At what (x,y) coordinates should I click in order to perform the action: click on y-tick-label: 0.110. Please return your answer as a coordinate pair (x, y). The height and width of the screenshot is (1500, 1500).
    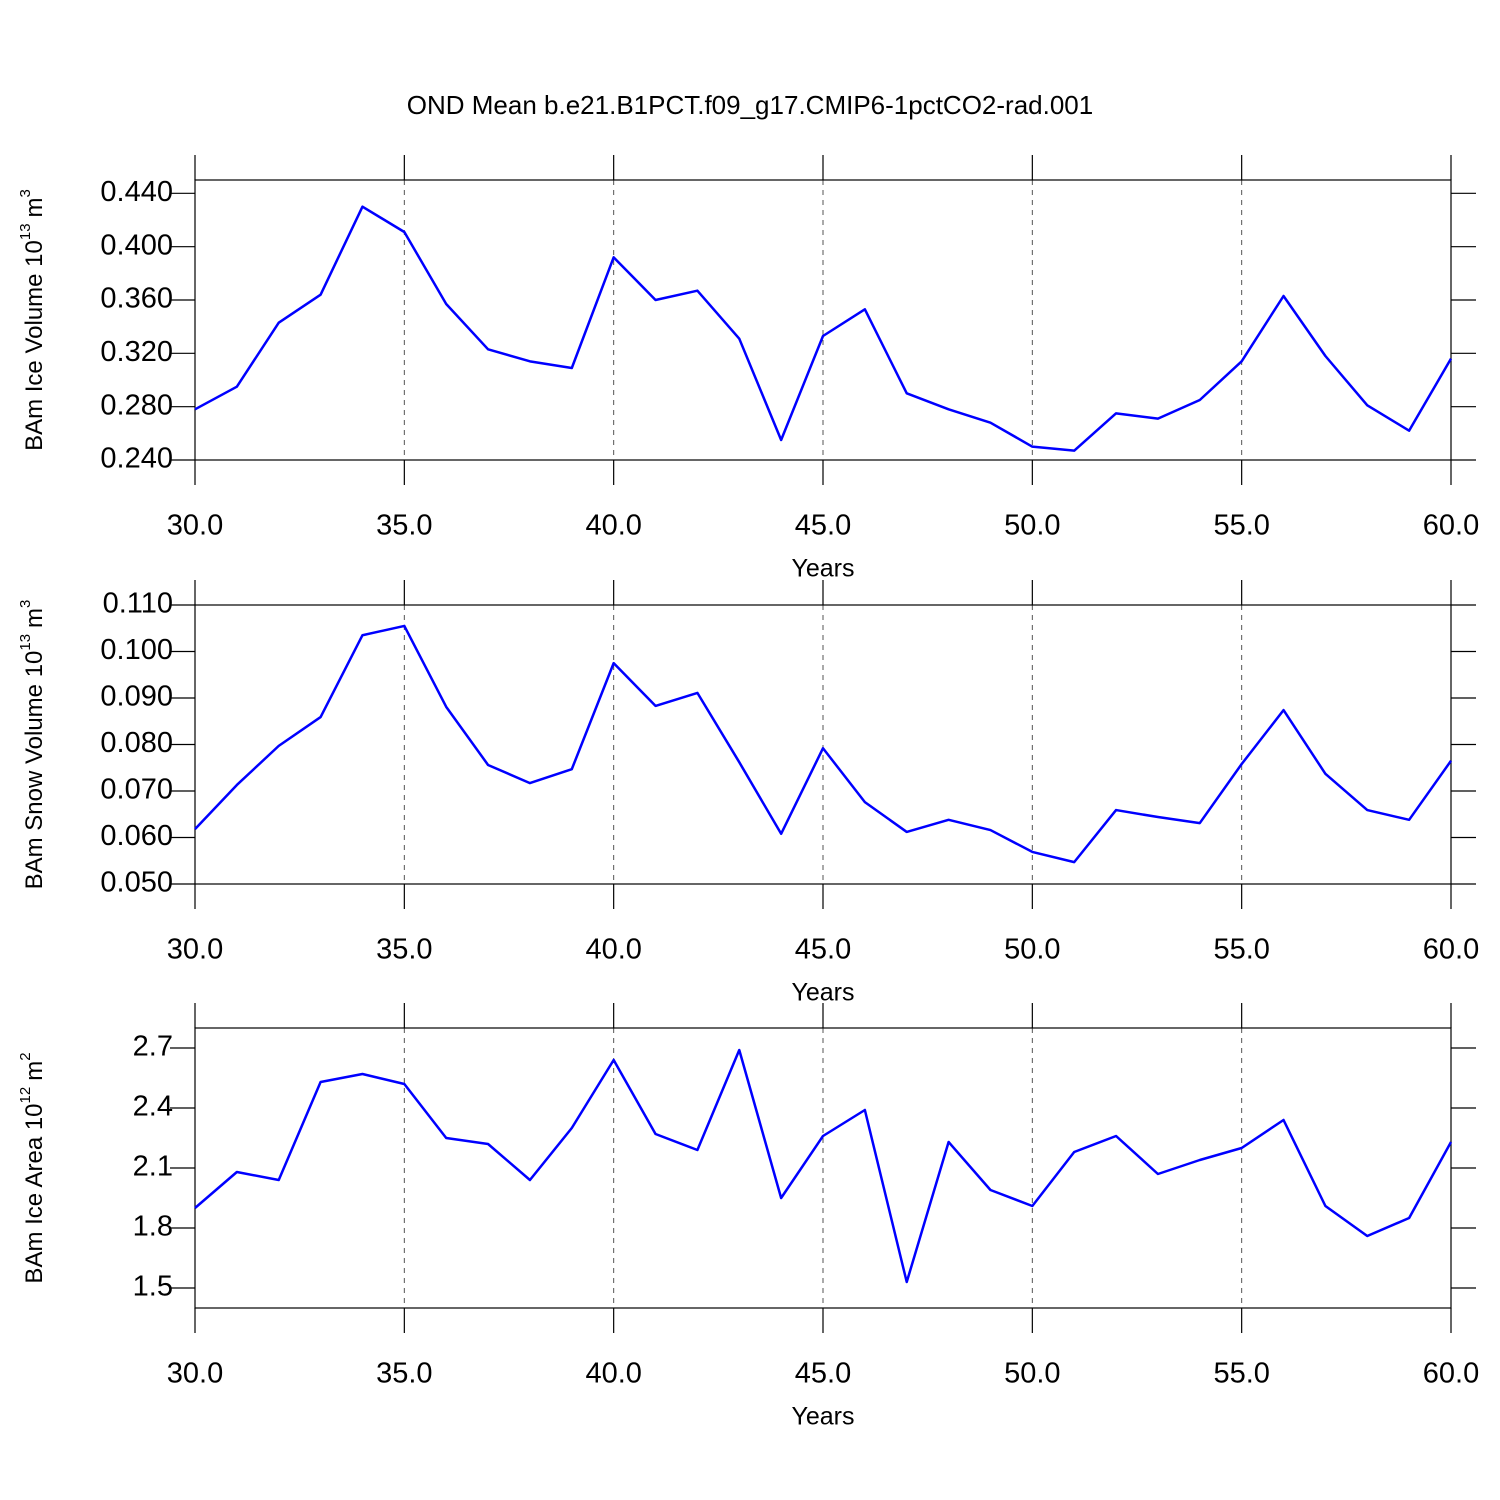
    Looking at the image, I should click on (138, 604).